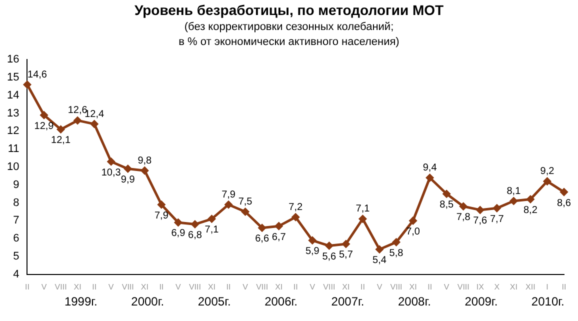 The height and width of the screenshot is (321, 578). I want to click on data-label: 5,8, so click(396, 253).